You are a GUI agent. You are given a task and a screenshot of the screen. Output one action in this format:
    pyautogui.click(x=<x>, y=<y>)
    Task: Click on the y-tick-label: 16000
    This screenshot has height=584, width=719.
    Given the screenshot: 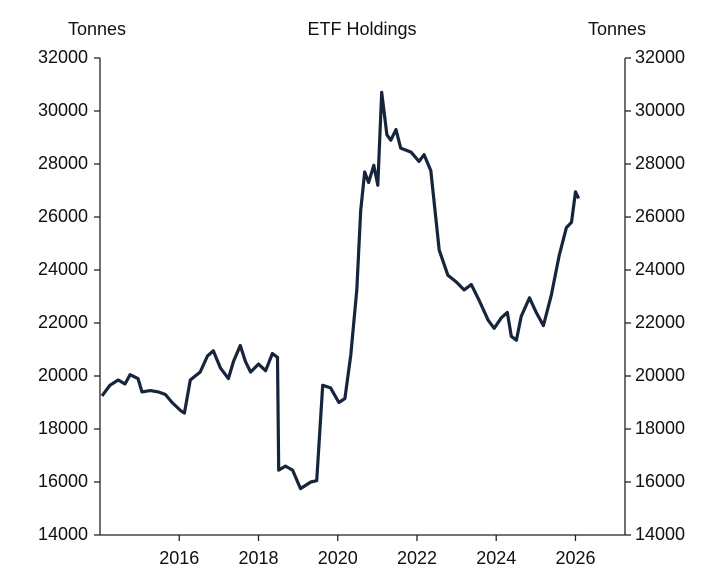 What is the action you would take?
    pyautogui.click(x=63, y=481)
    